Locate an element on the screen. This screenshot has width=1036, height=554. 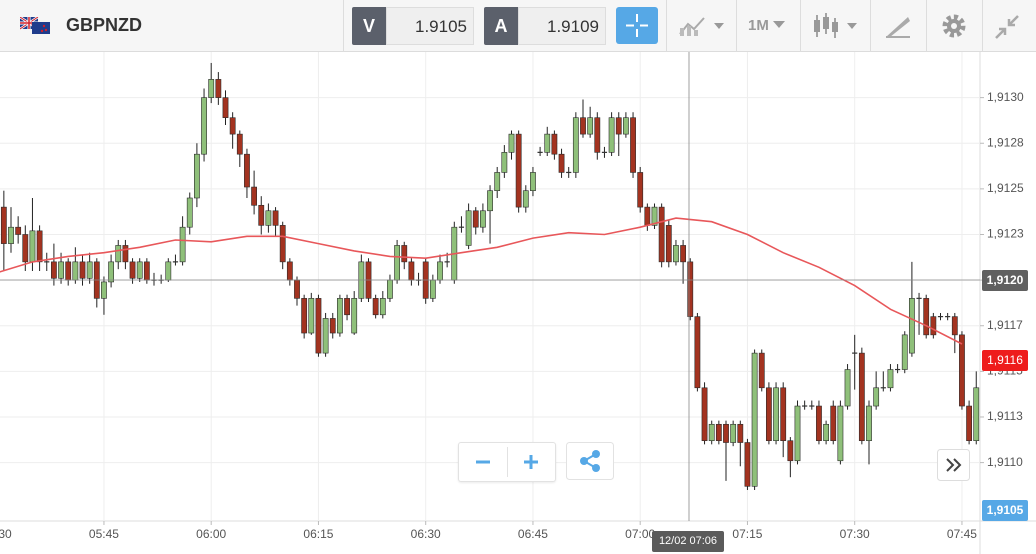
scroll-to-end-button is located at coordinates (953, 465).